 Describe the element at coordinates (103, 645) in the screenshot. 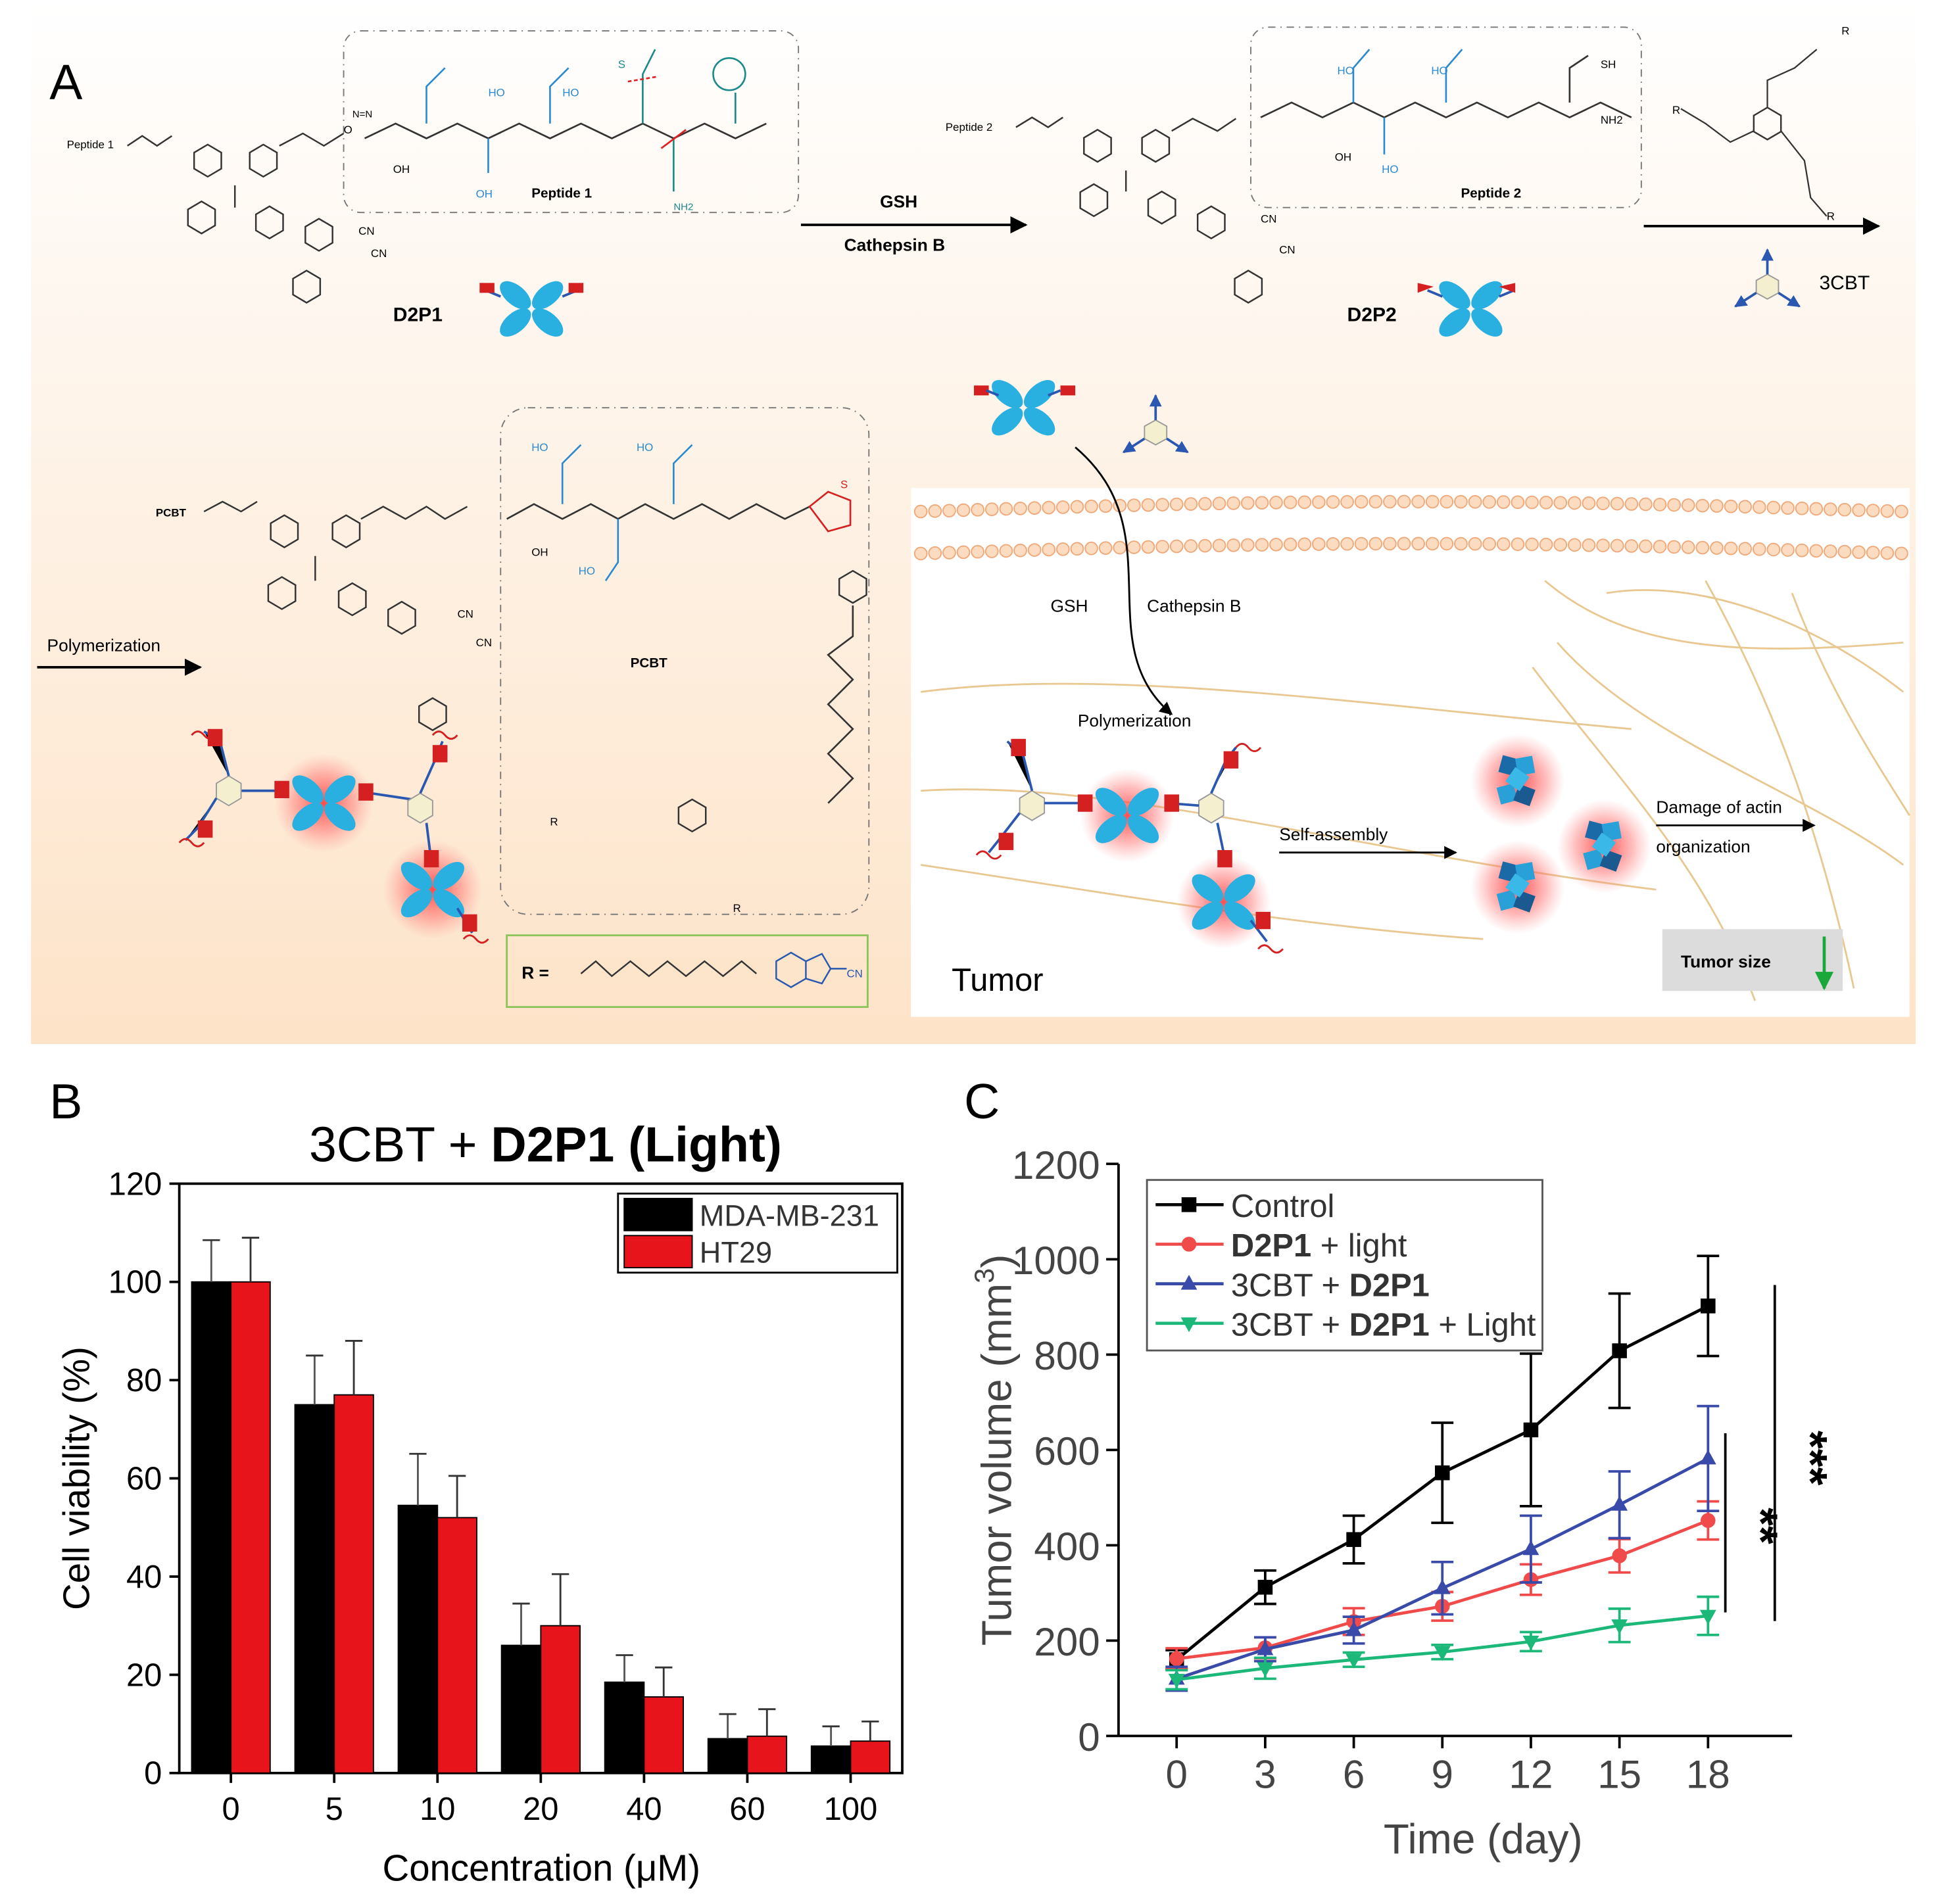

I see `polymerization-left-label: Polymerization` at that location.